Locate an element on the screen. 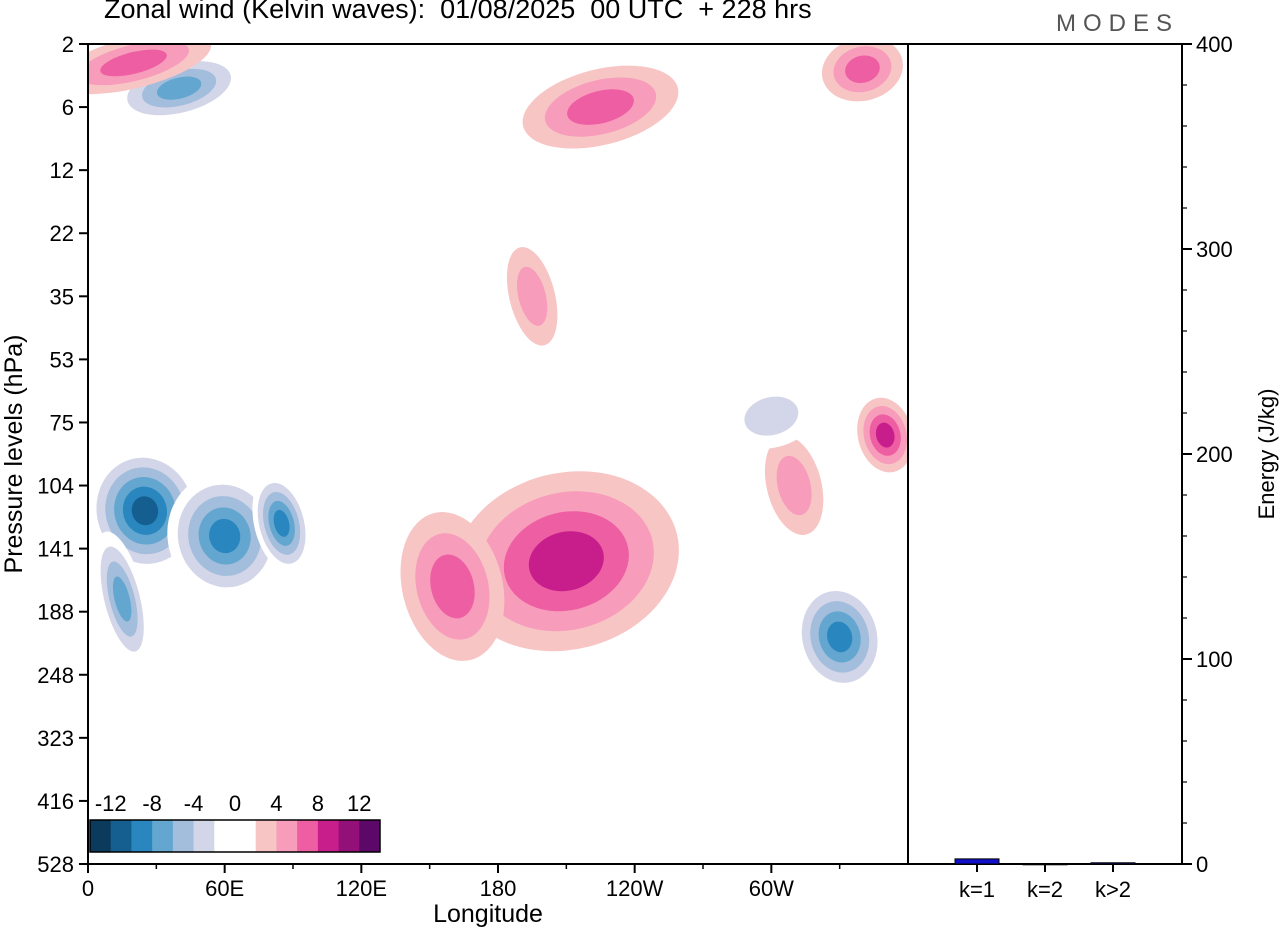  colorbar-label: 8 is located at coordinates (318, 803).